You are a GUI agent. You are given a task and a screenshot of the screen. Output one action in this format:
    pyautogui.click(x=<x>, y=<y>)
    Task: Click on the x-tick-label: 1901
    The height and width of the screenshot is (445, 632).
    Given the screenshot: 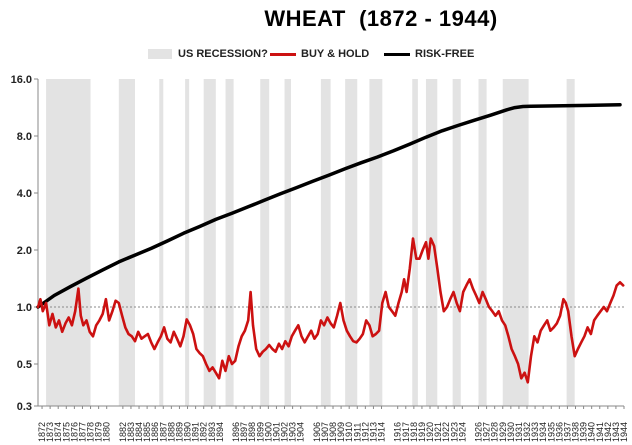 What is the action you would take?
    pyautogui.click(x=276, y=432)
    